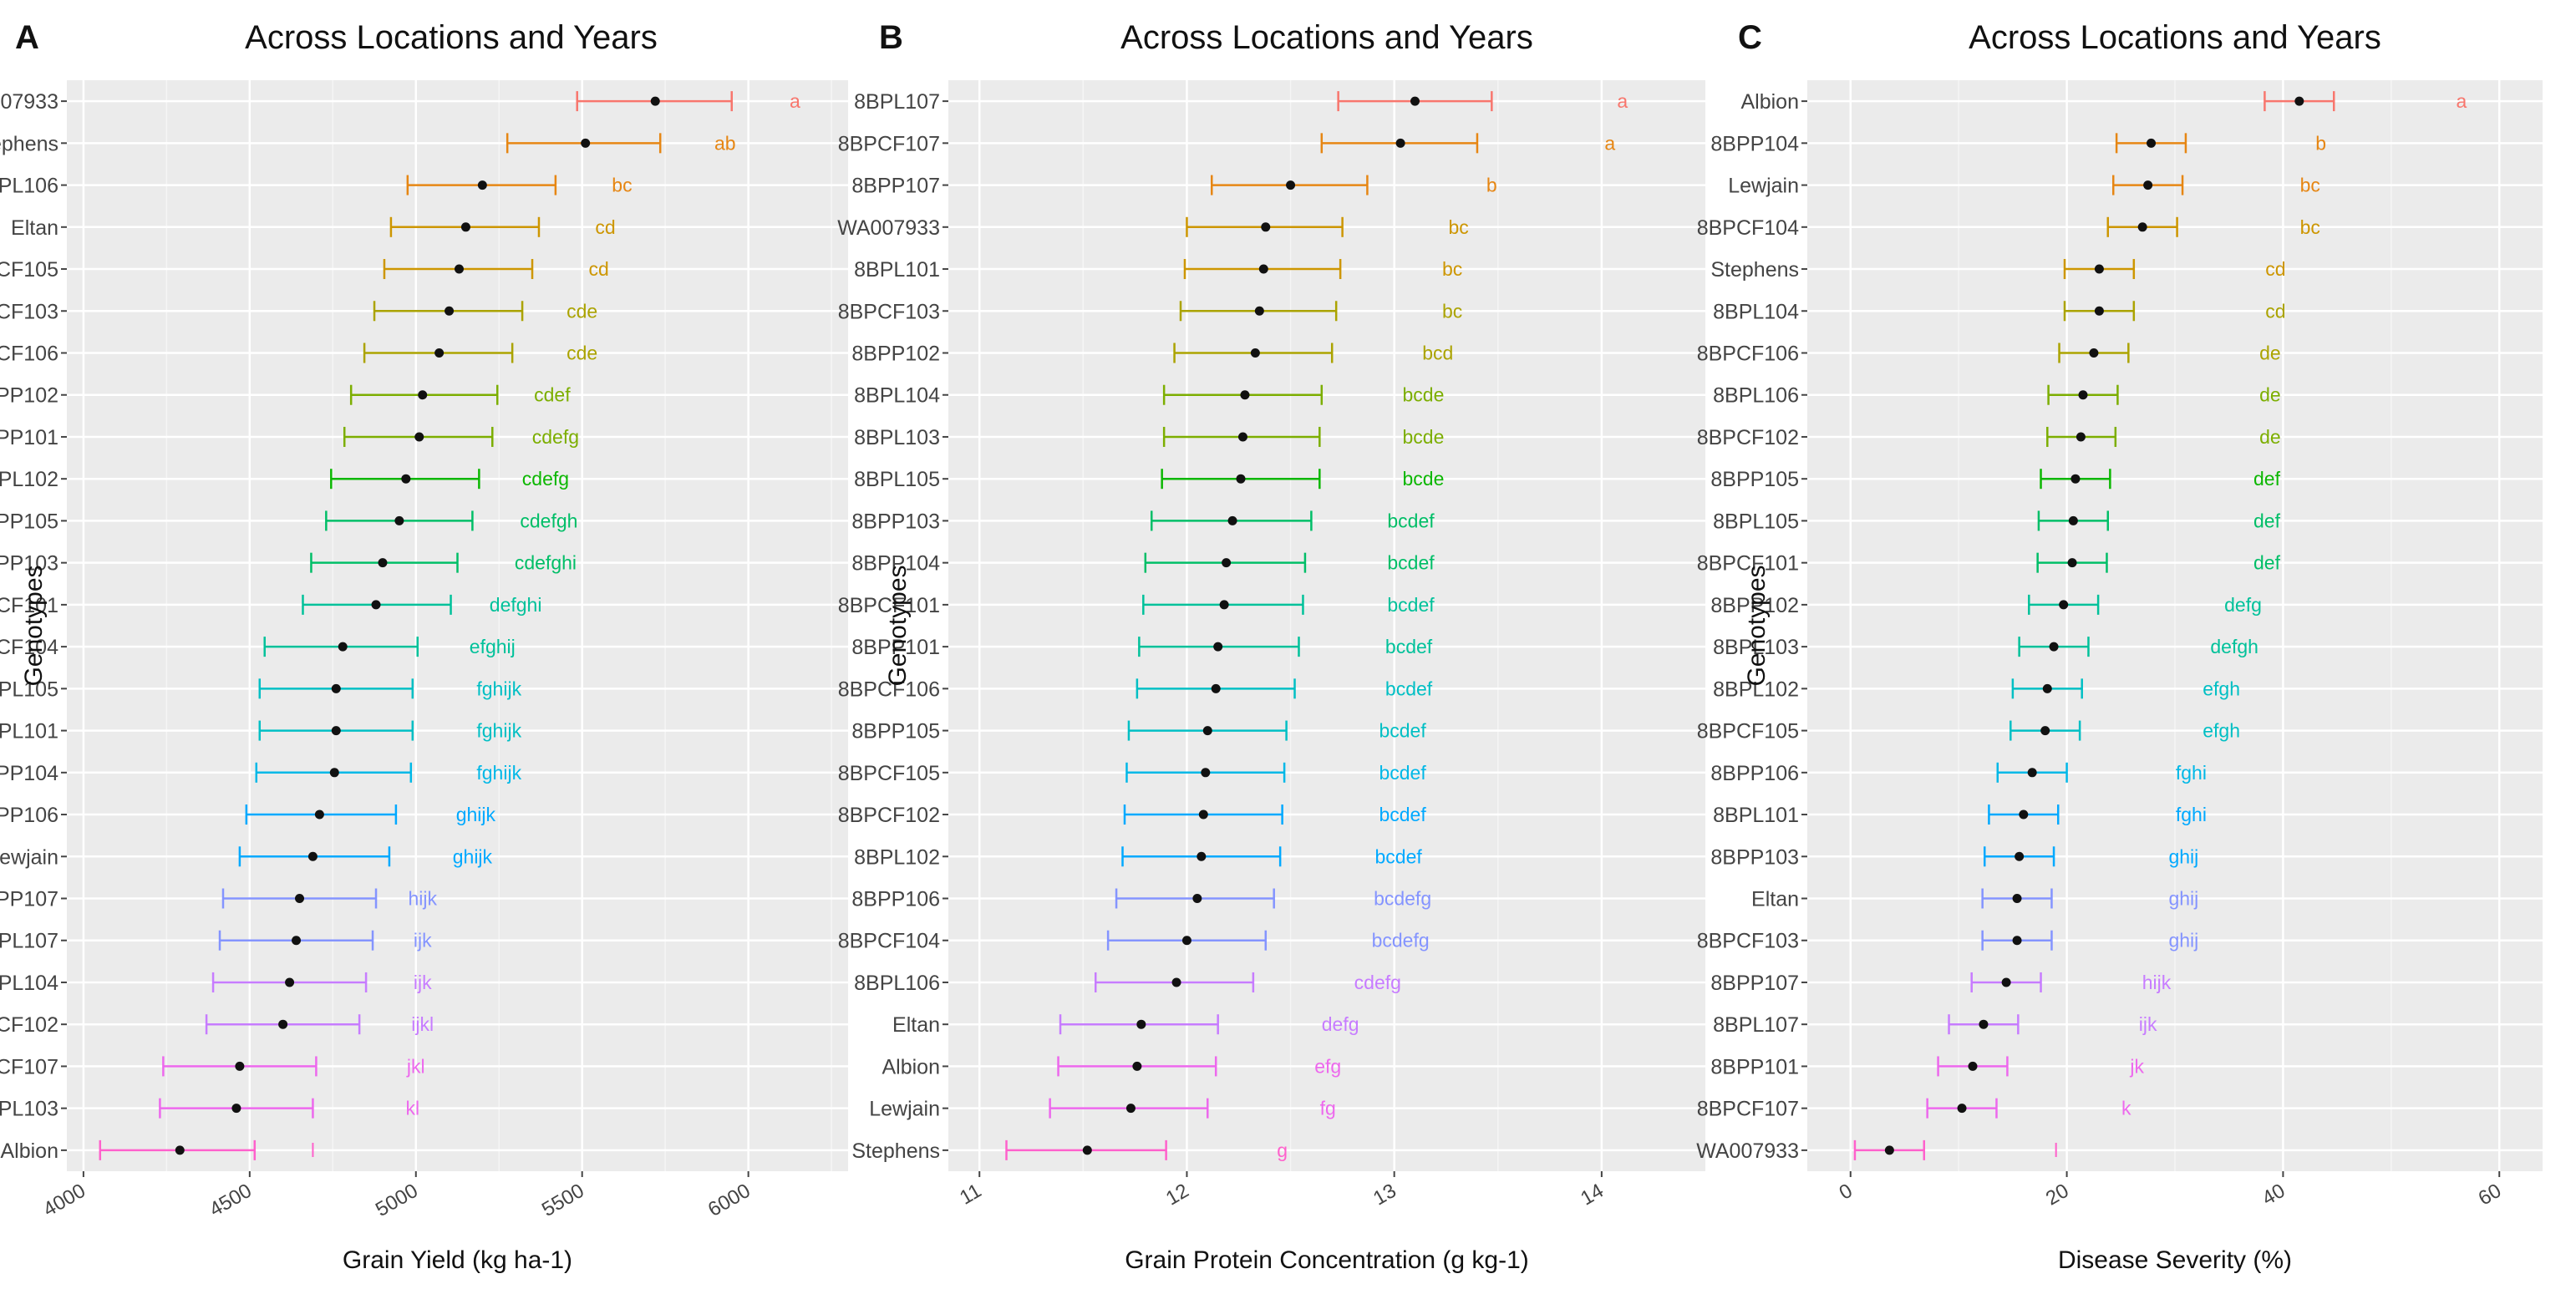 The image size is (2576, 1289). I want to click on error-bar-8BPP105, so click(1207, 730).